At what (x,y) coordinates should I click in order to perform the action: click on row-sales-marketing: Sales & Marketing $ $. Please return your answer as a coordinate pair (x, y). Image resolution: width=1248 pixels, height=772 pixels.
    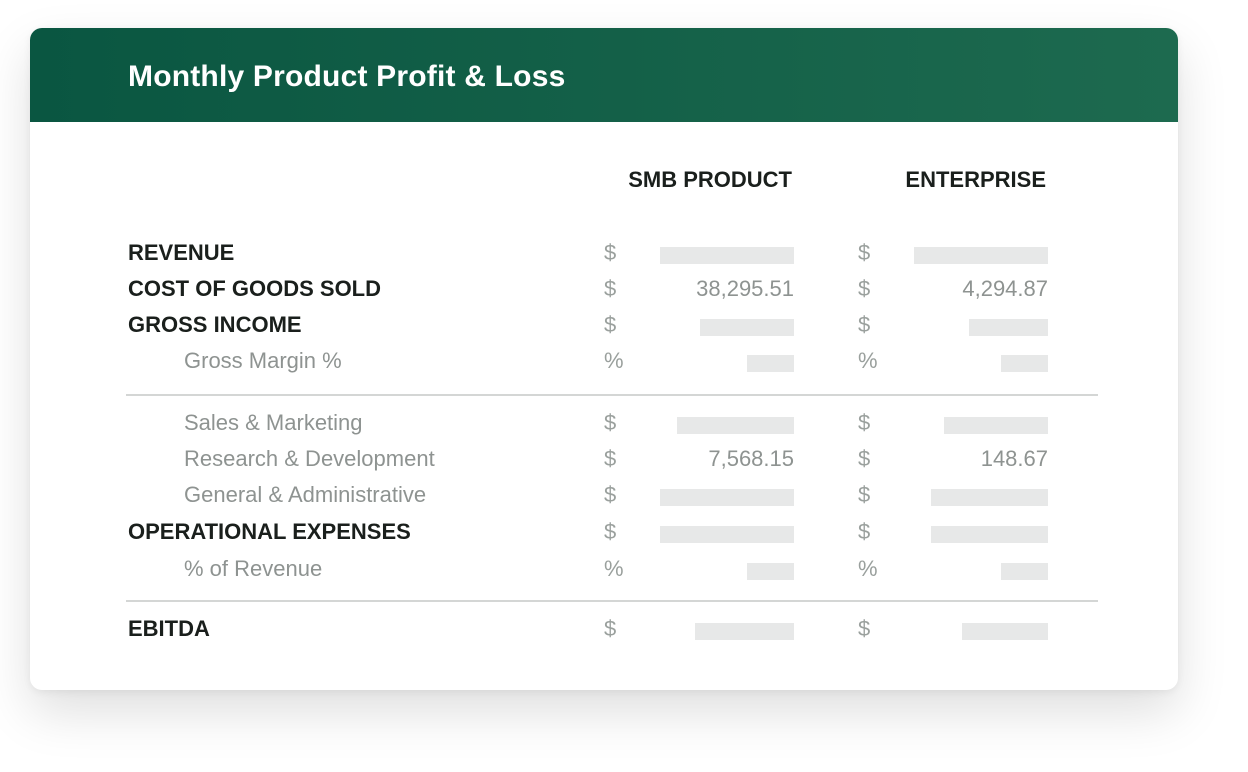
    Looking at the image, I should click on (604, 423).